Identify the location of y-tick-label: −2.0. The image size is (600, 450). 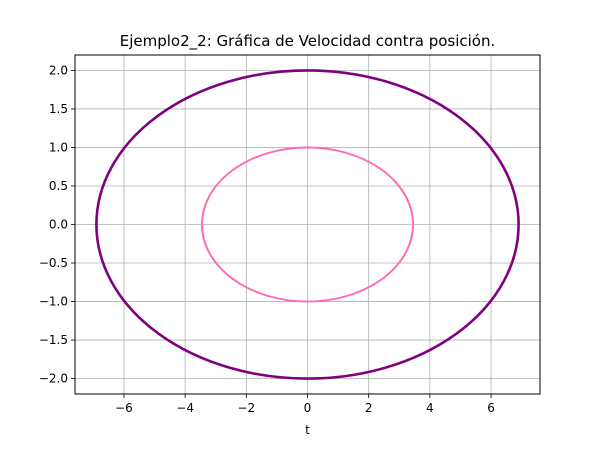
(53, 379).